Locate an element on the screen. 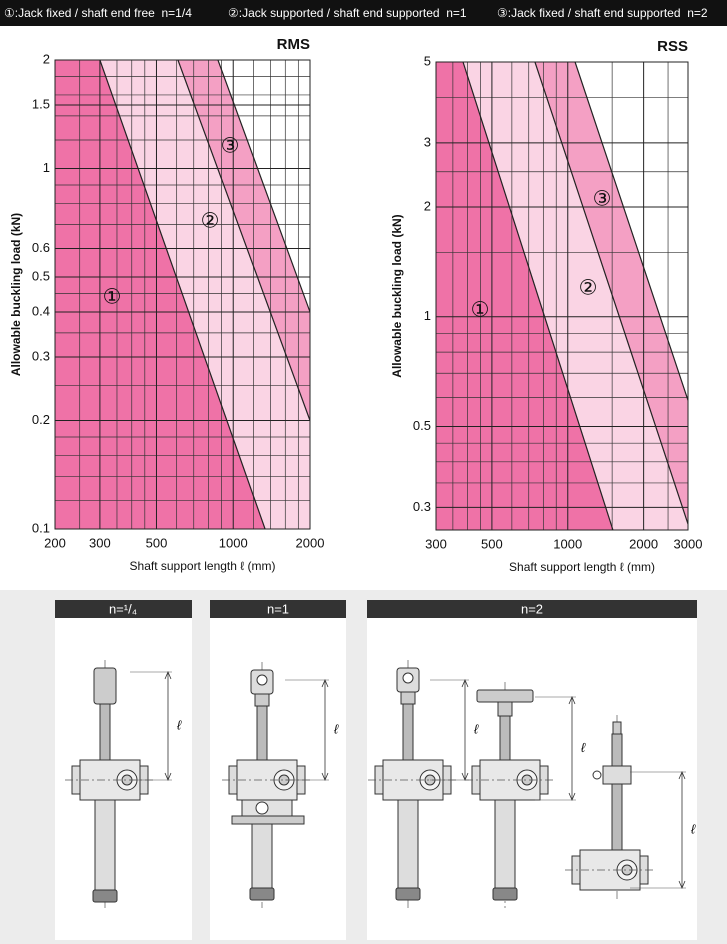 The image size is (727, 944). header-item: ①:Jack fixed / shaft end free n=1/4 is located at coordinates (98, 13).